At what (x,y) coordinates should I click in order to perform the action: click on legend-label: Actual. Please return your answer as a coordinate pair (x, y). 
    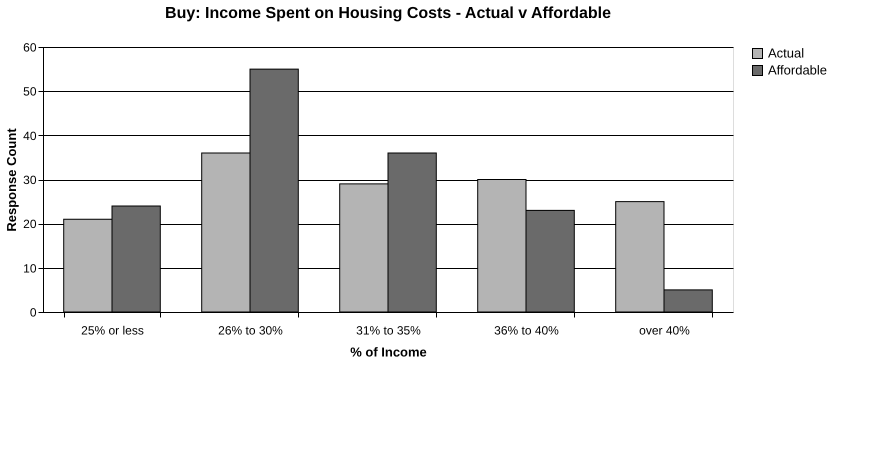
    Looking at the image, I should click on (786, 53).